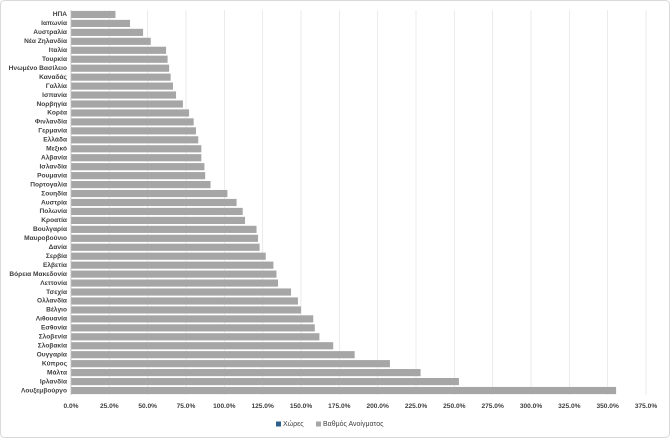  What do you see at coordinates (607, 406) in the screenshot?
I see `x-tick-label: 350.0%` at bounding box center [607, 406].